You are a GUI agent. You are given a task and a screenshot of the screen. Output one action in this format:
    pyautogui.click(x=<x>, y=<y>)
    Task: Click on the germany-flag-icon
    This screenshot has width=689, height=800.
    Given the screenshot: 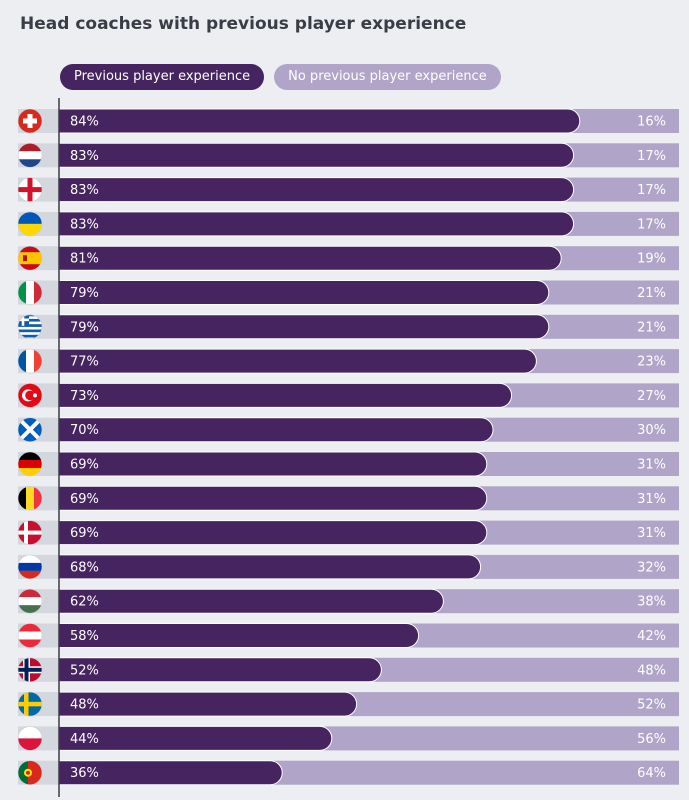 What is the action you would take?
    pyautogui.click(x=30, y=464)
    